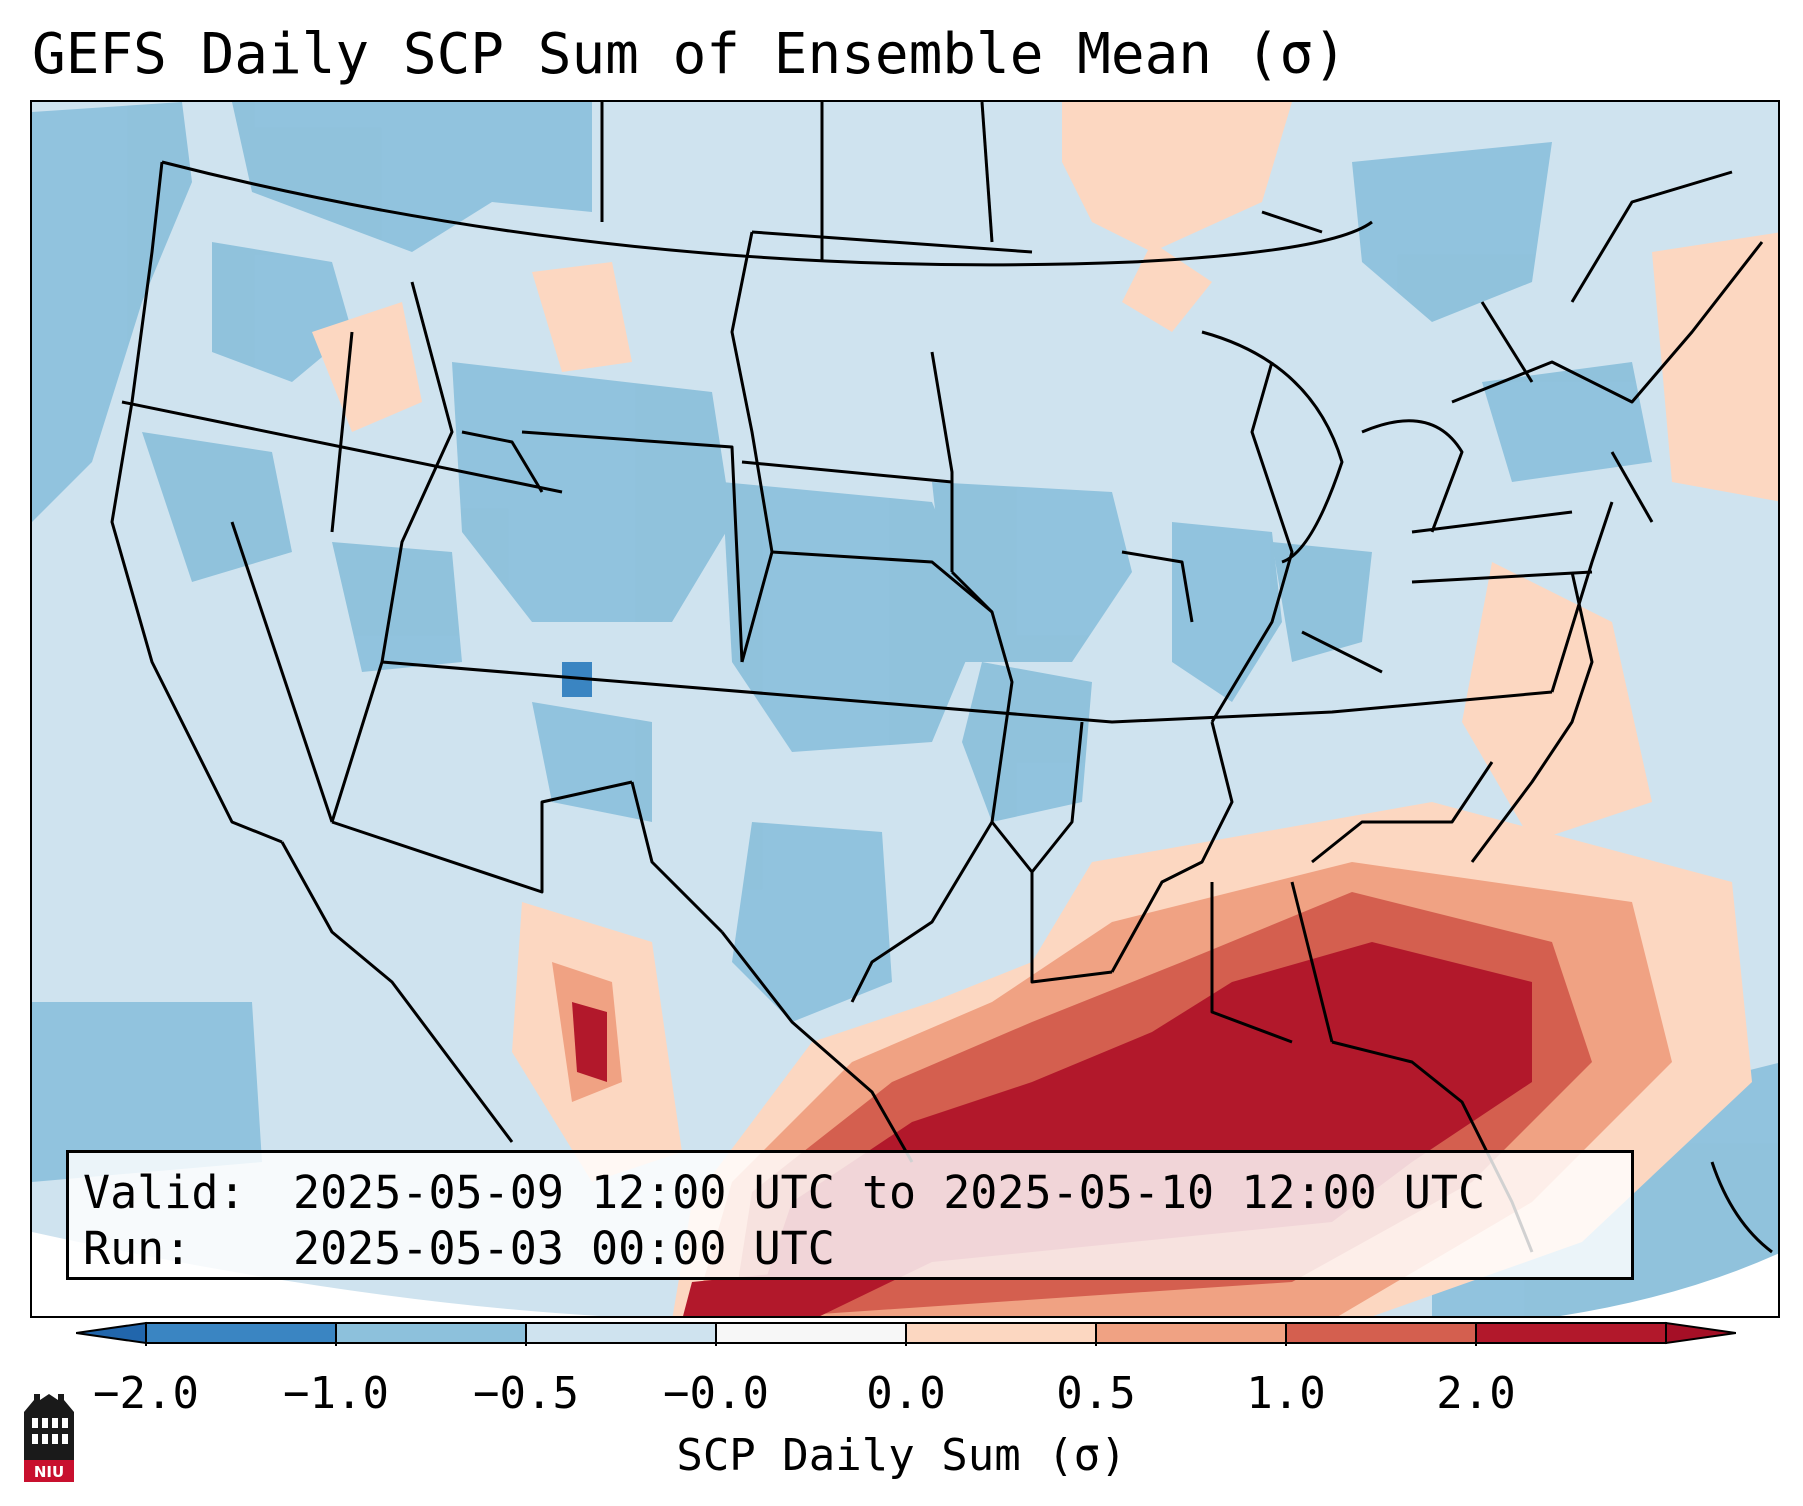 Image resolution: width=1803 pixels, height=1506 pixels. Describe the element at coordinates (146, 1393) in the screenshot. I see `colorbar-tick-label: −2.0` at that location.